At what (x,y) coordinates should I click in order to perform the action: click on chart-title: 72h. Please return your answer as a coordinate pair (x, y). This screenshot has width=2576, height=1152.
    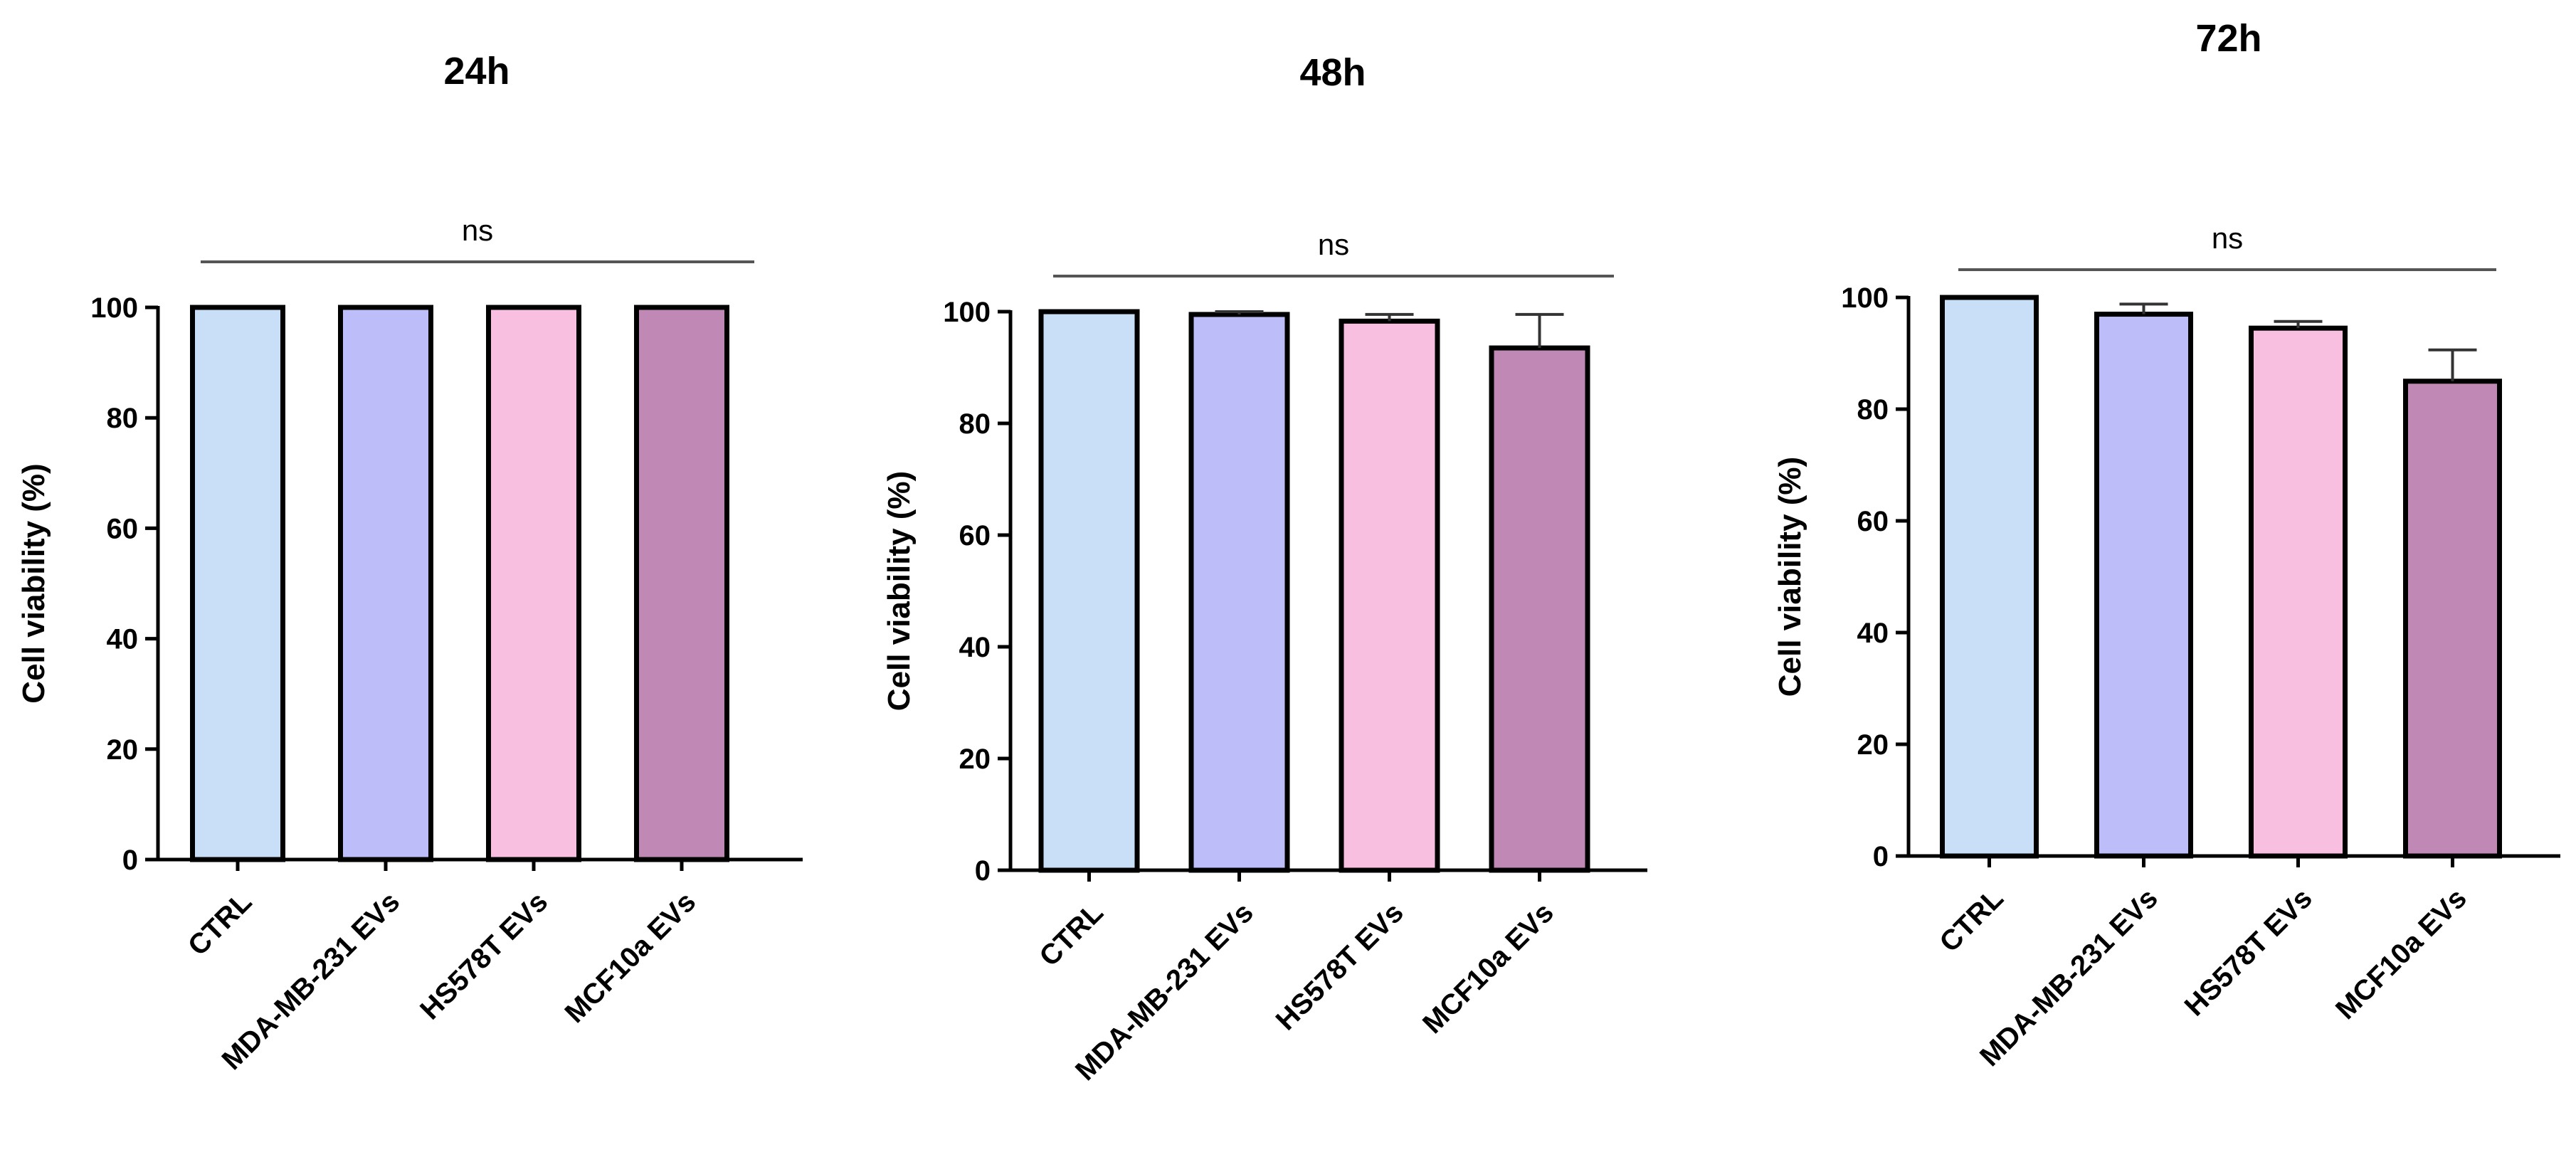
    Looking at the image, I should click on (2228, 38).